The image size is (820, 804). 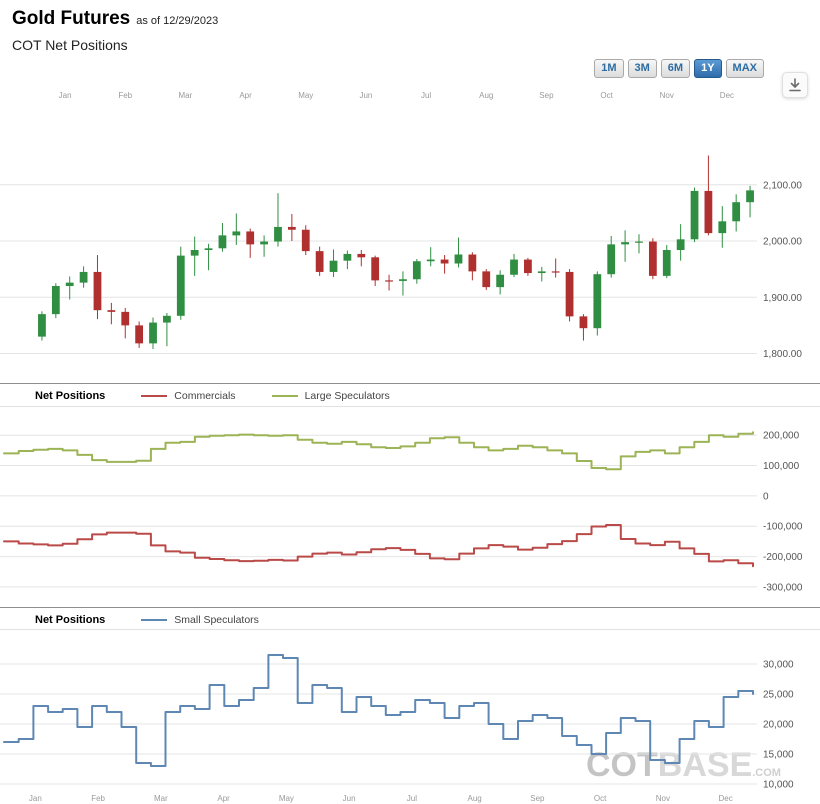 I want to click on download-button, so click(x=795, y=85).